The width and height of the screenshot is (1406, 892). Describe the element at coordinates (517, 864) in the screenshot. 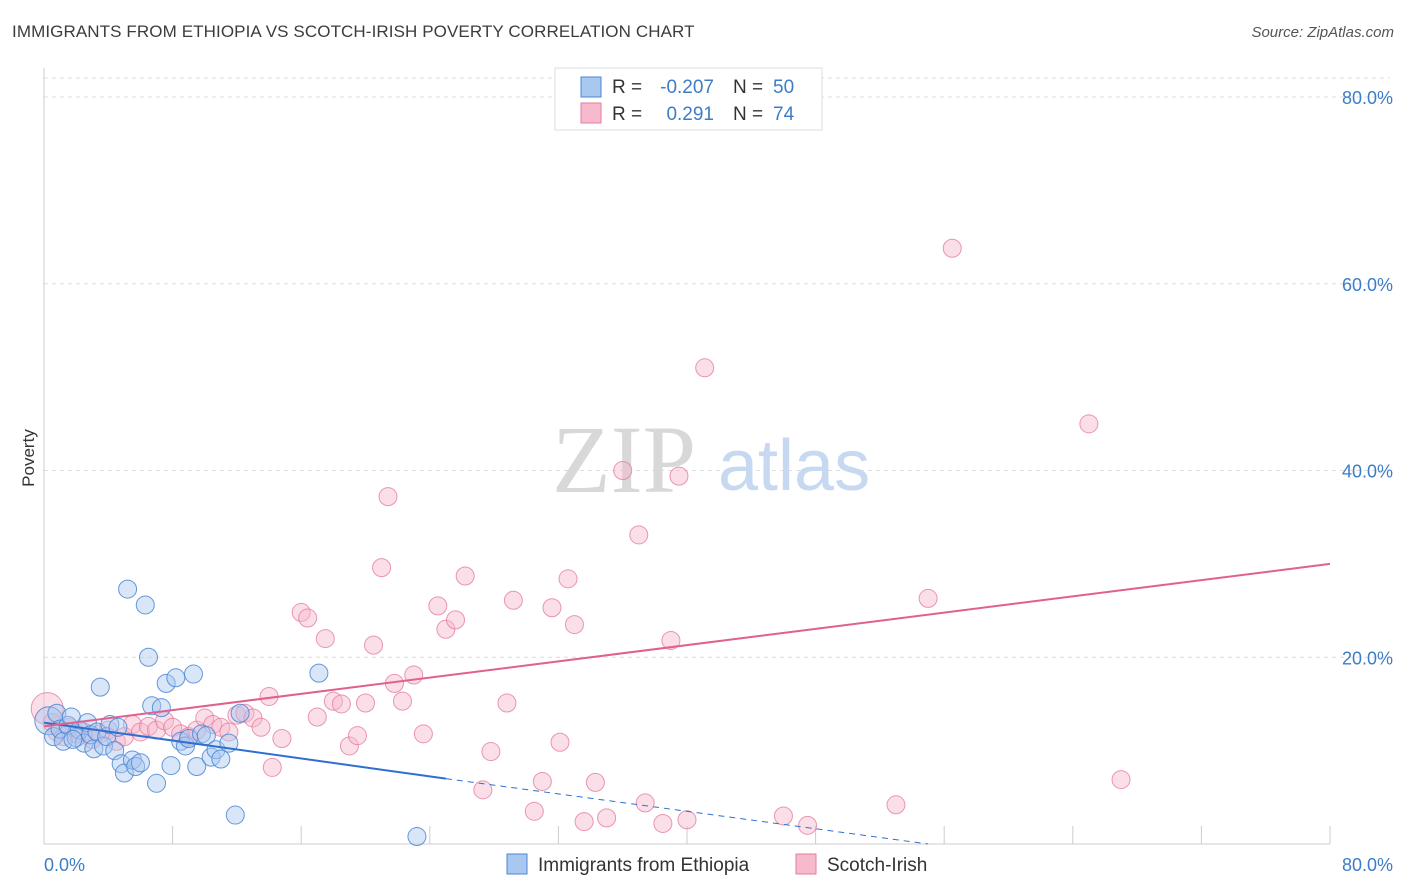

I see `bottom-legend-swatch-ethiopia` at that location.